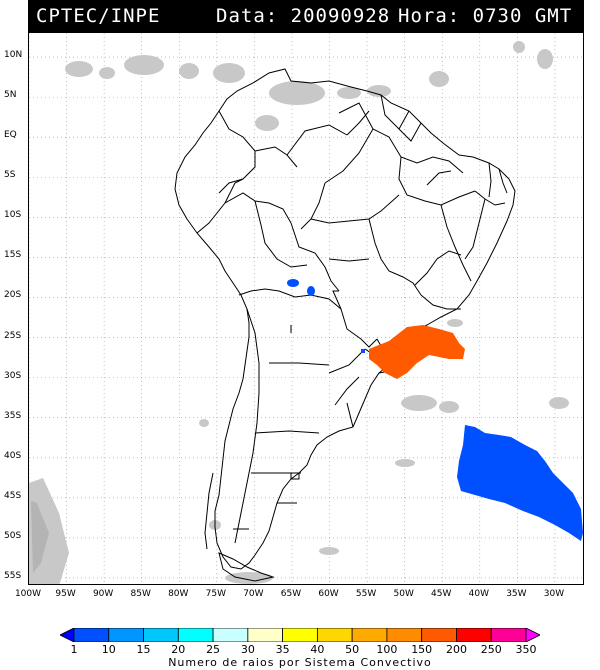  Describe the element at coordinates (532, 635) in the screenshot. I see `colorbar-arrow-right` at that location.